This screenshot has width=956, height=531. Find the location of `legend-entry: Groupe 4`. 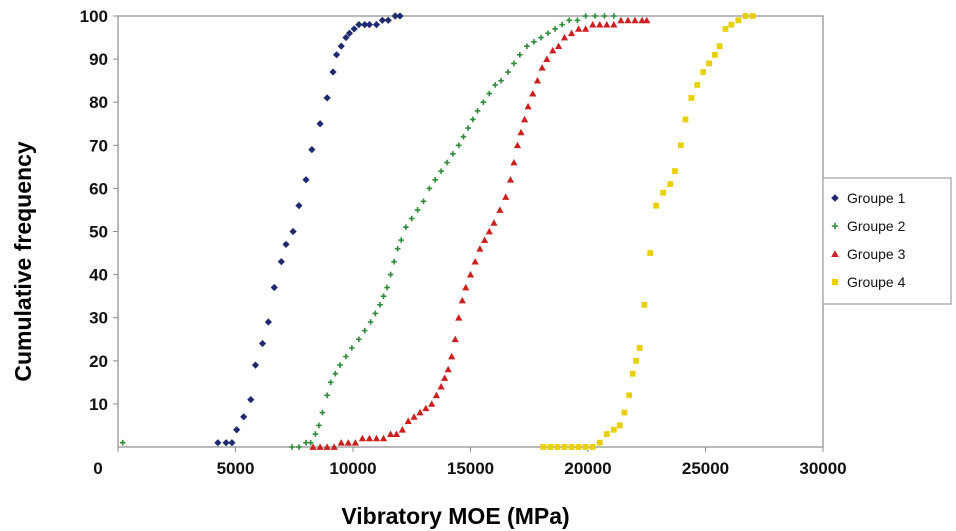

legend-entry: Groupe 4 is located at coordinates (868, 282).